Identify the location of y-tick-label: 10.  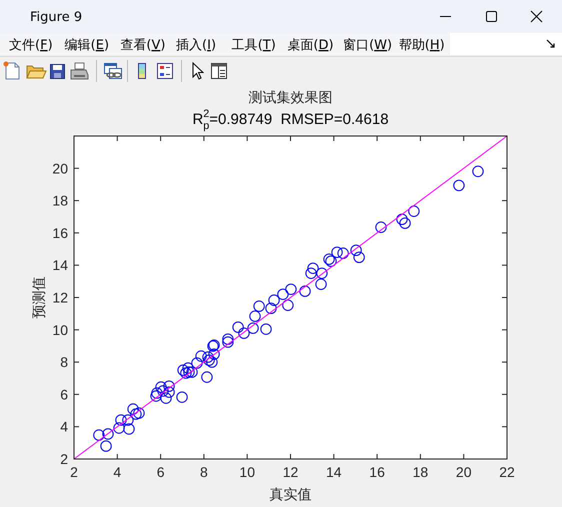
(60, 330).